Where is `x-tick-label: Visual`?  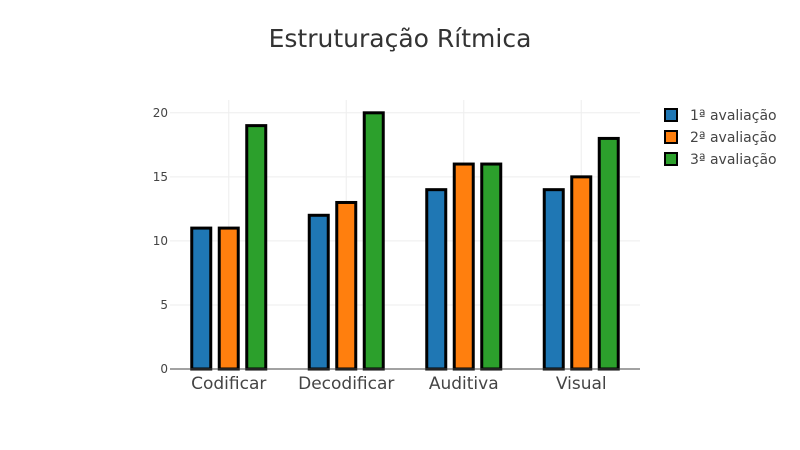
x-tick-label: Visual is located at coordinates (581, 384).